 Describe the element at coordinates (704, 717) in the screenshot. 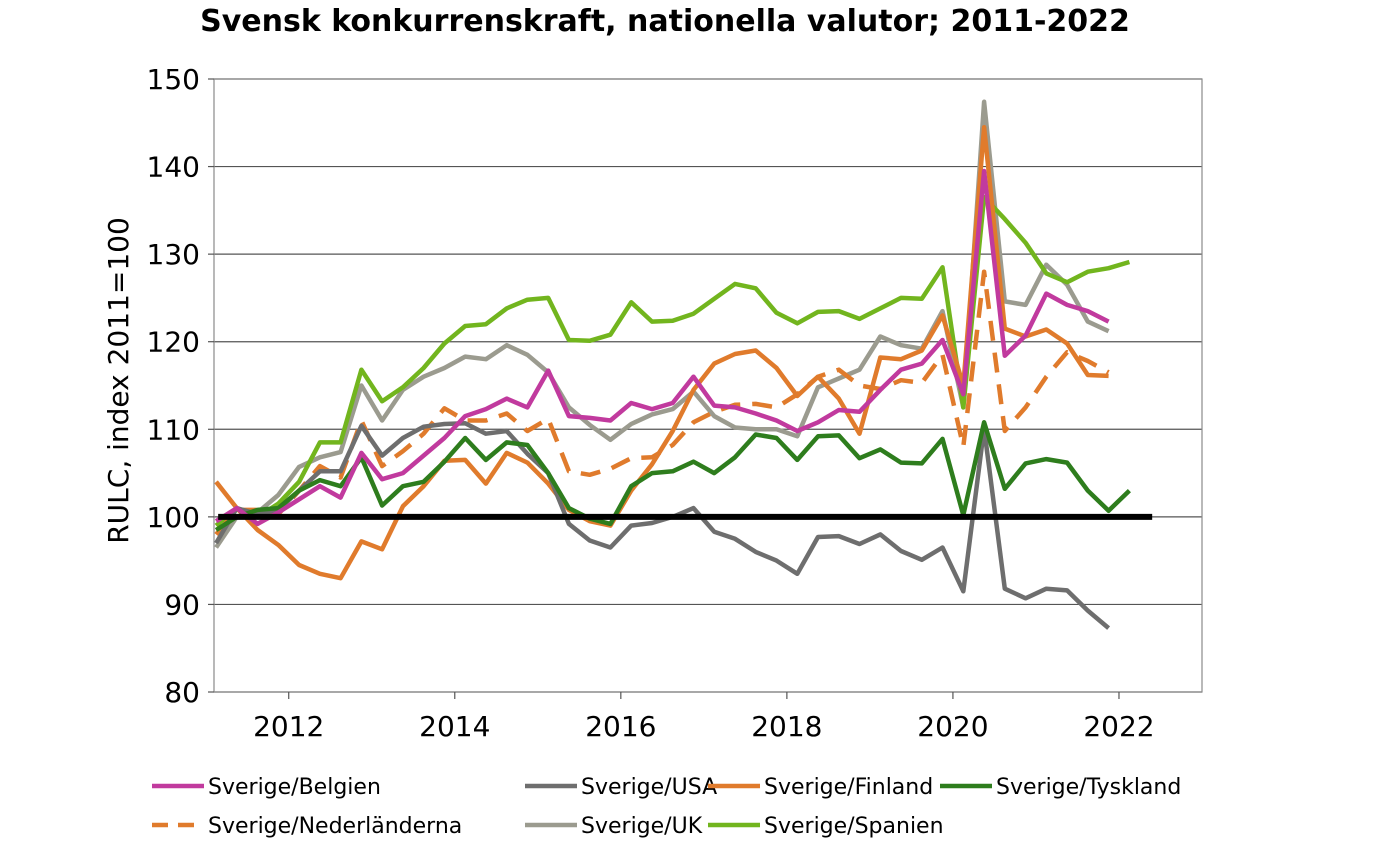

I see `x-axis: 2012 2014 2016 2018 2020 2022` at that location.